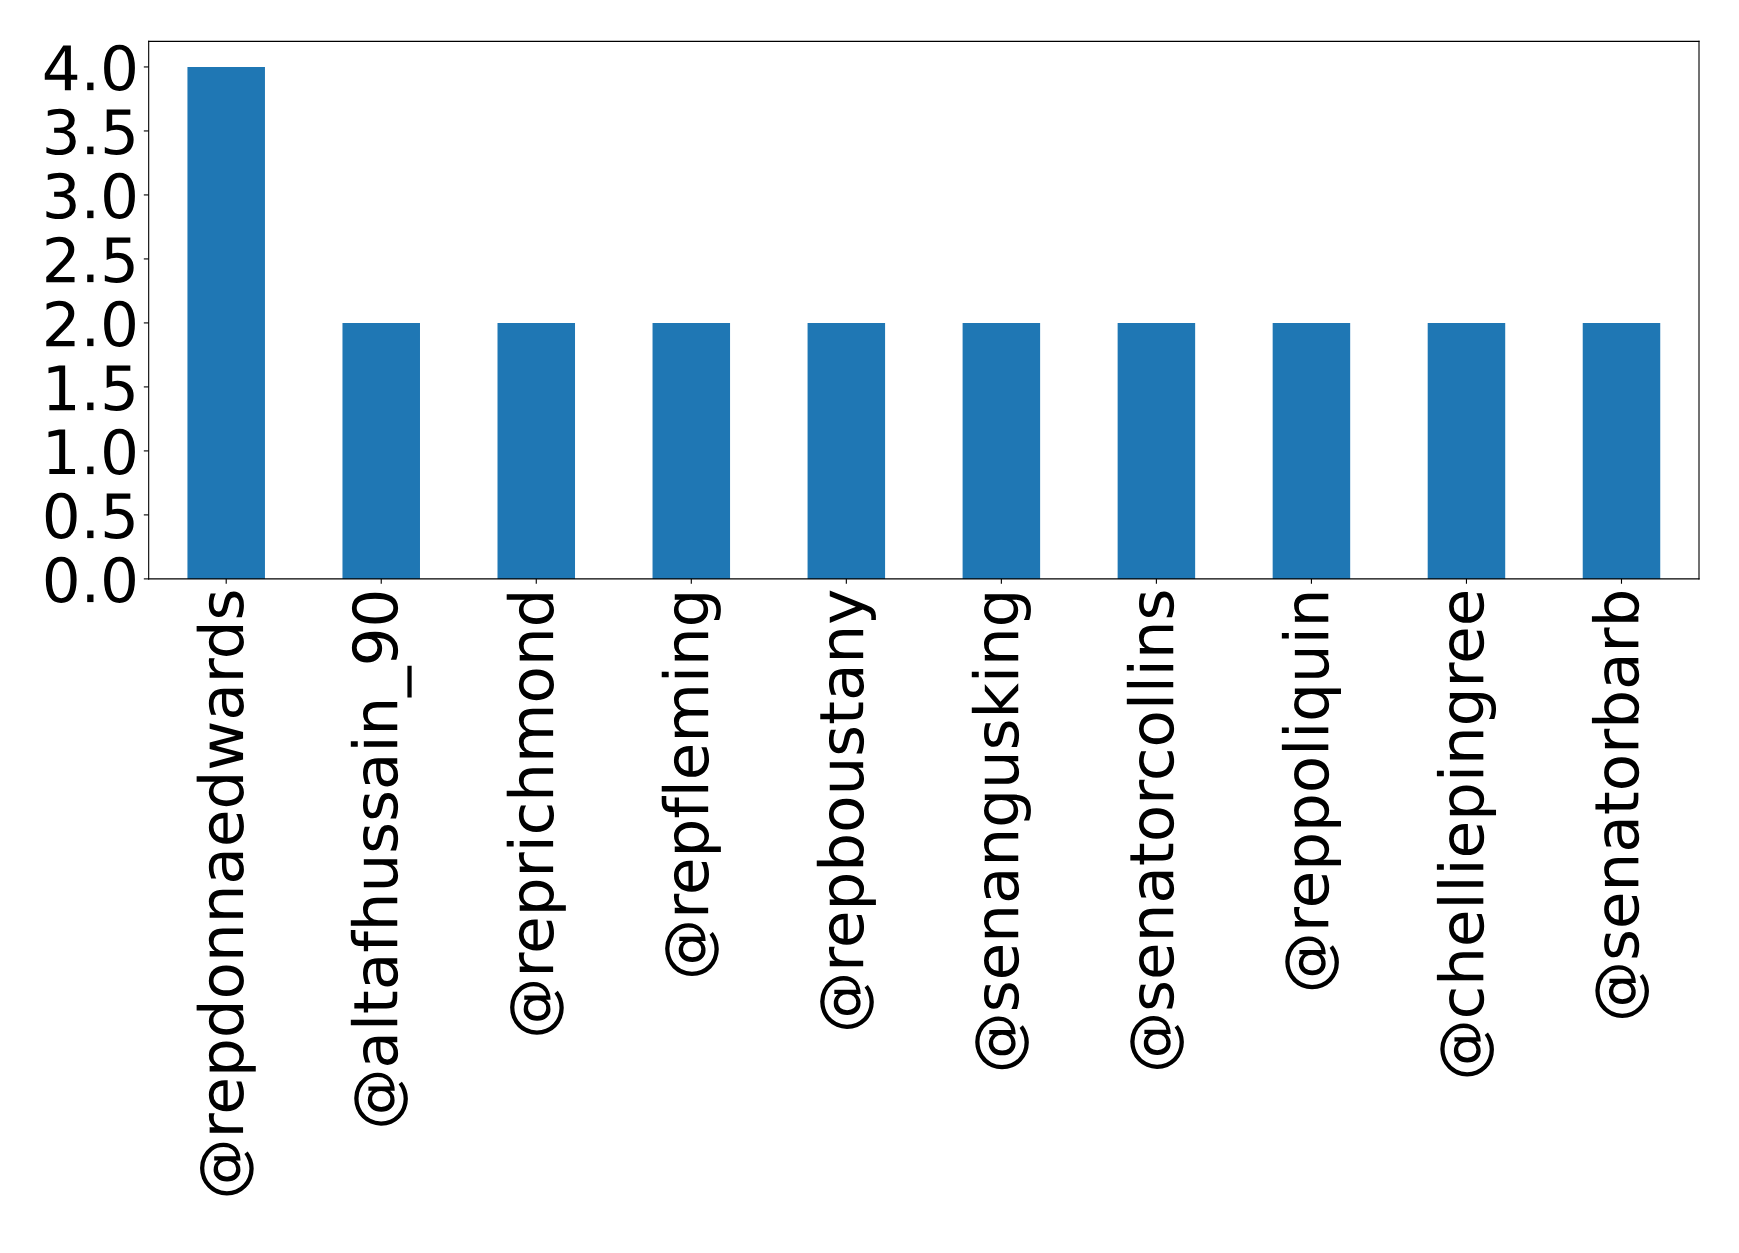 This screenshot has height=1253, width=1739. What do you see at coordinates (90, 323) in the screenshot?
I see `y-tick-label: 2.0` at bounding box center [90, 323].